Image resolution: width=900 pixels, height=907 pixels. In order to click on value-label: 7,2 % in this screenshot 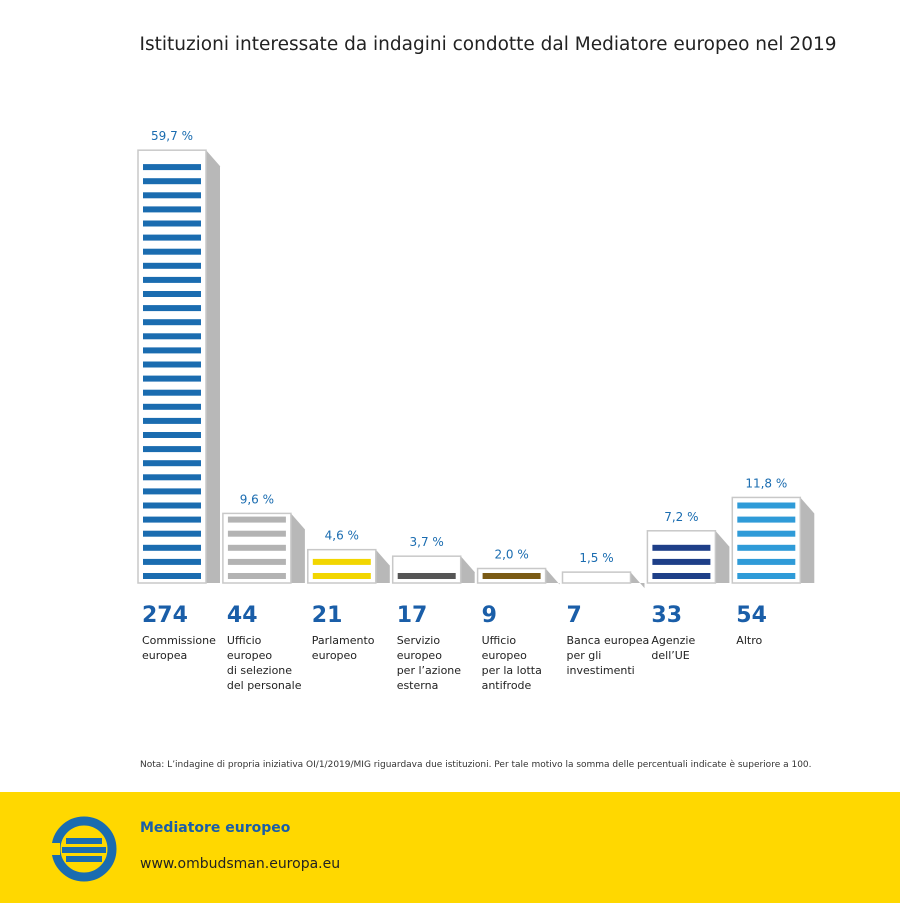, I will do `click(681, 517)`.